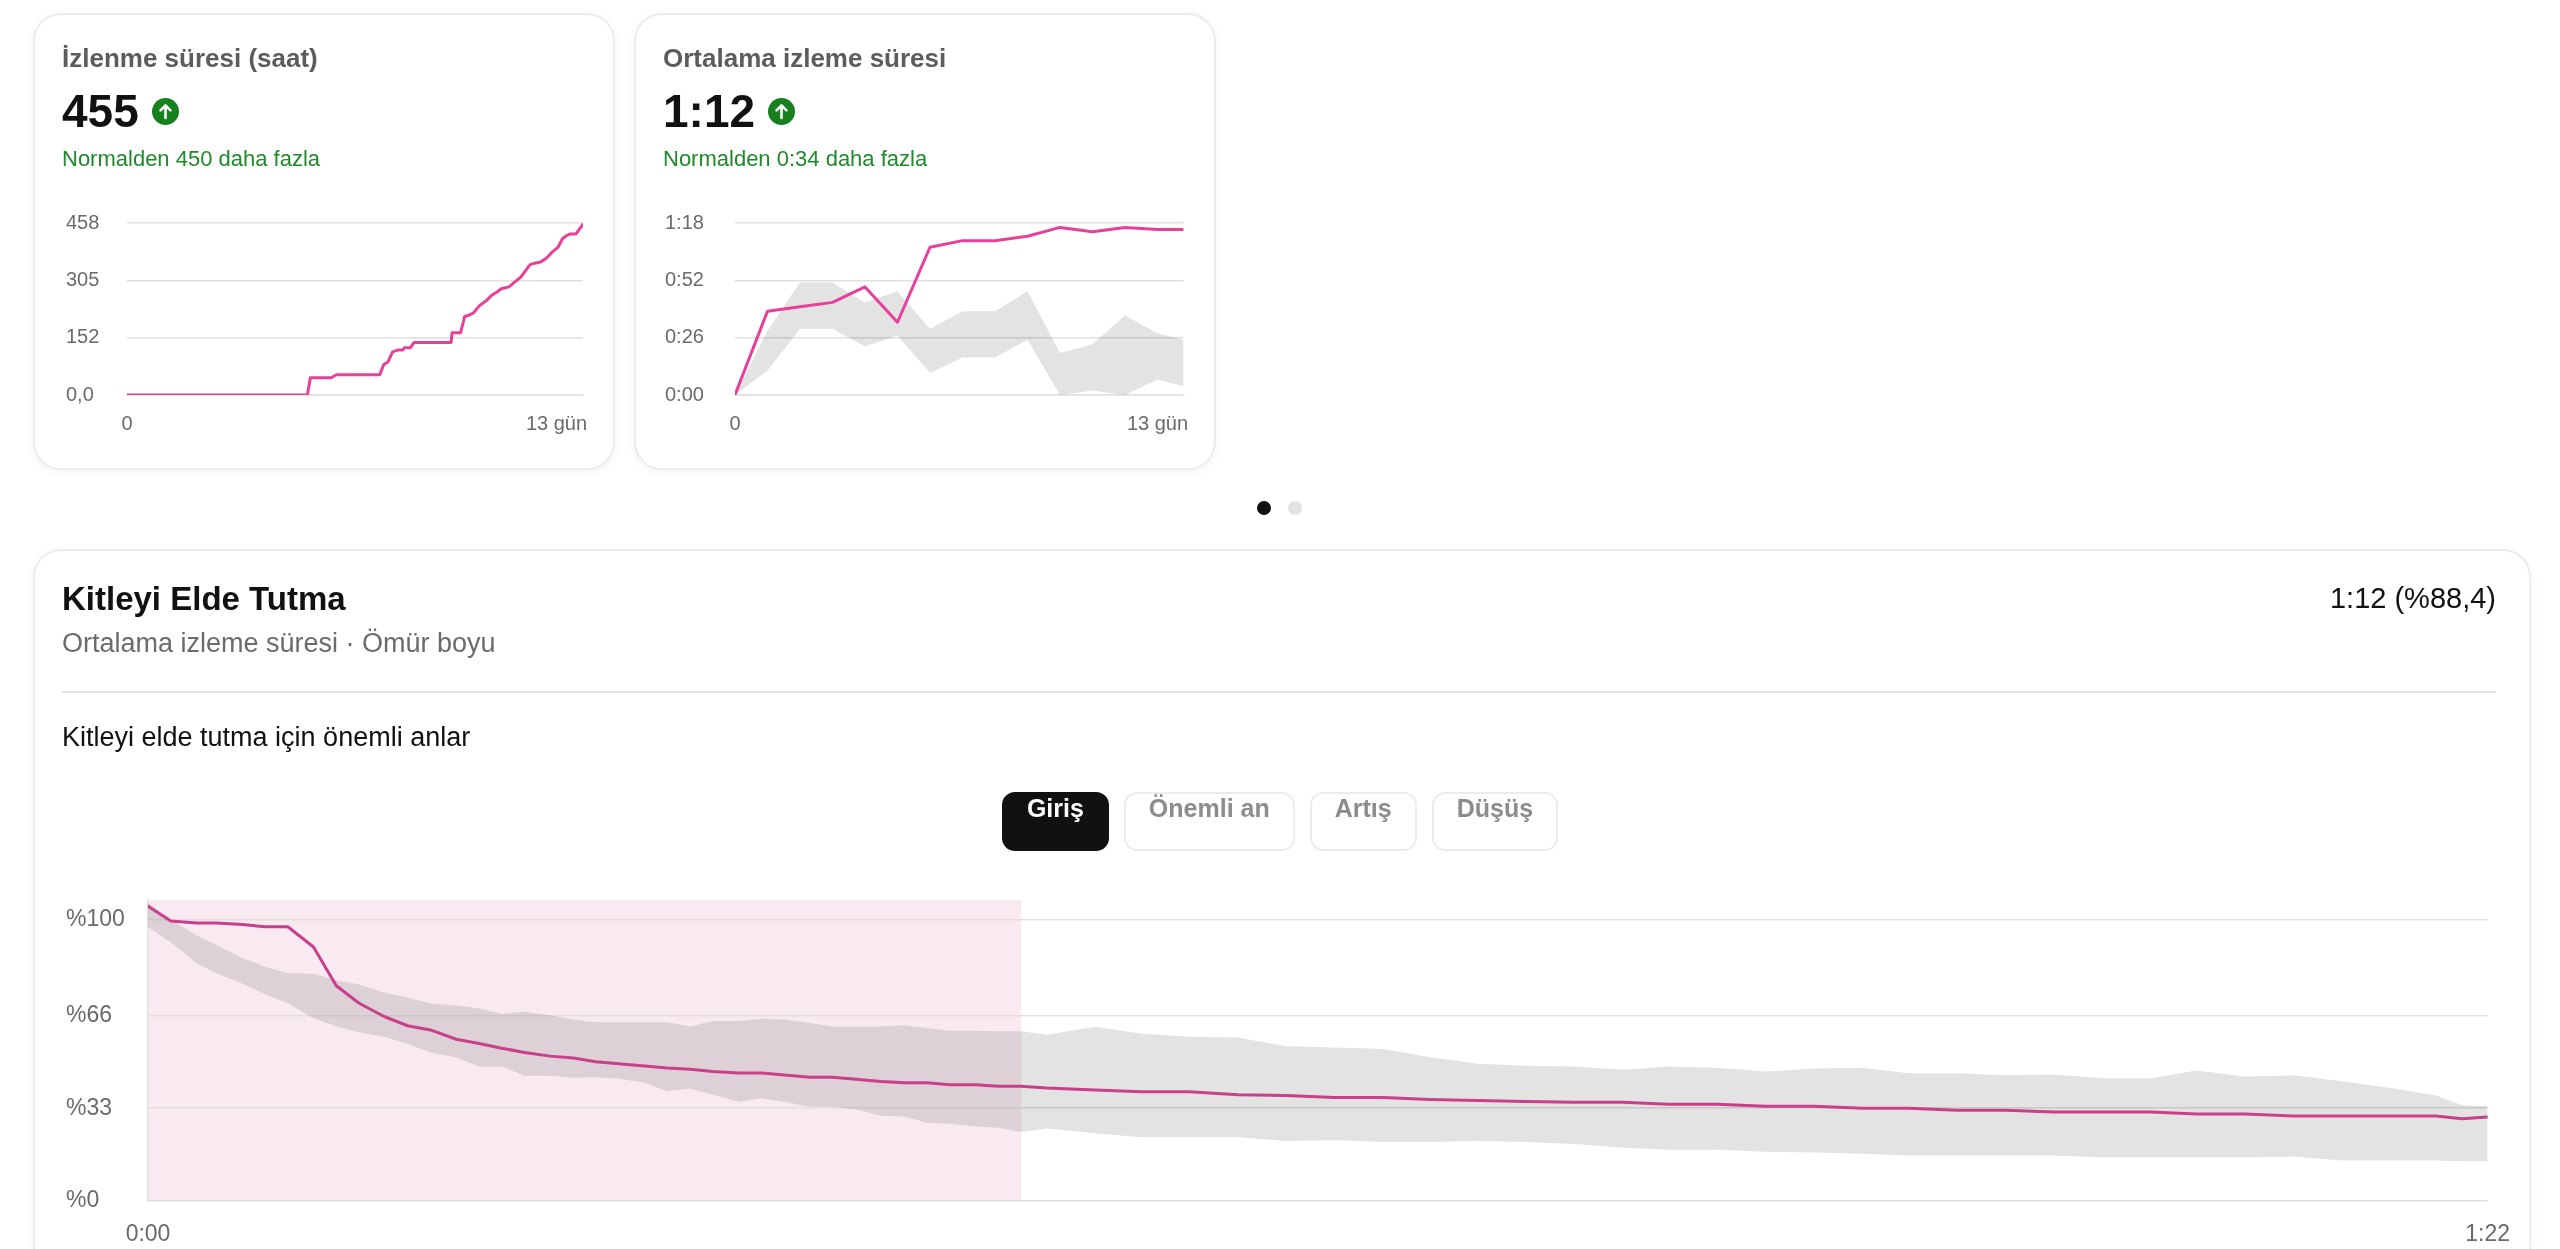 The width and height of the screenshot is (2560, 1249). Describe the element at coordinates (805, 58) in the screenshot. I see `chart-title: Ortalama izleme süresi` at that location.